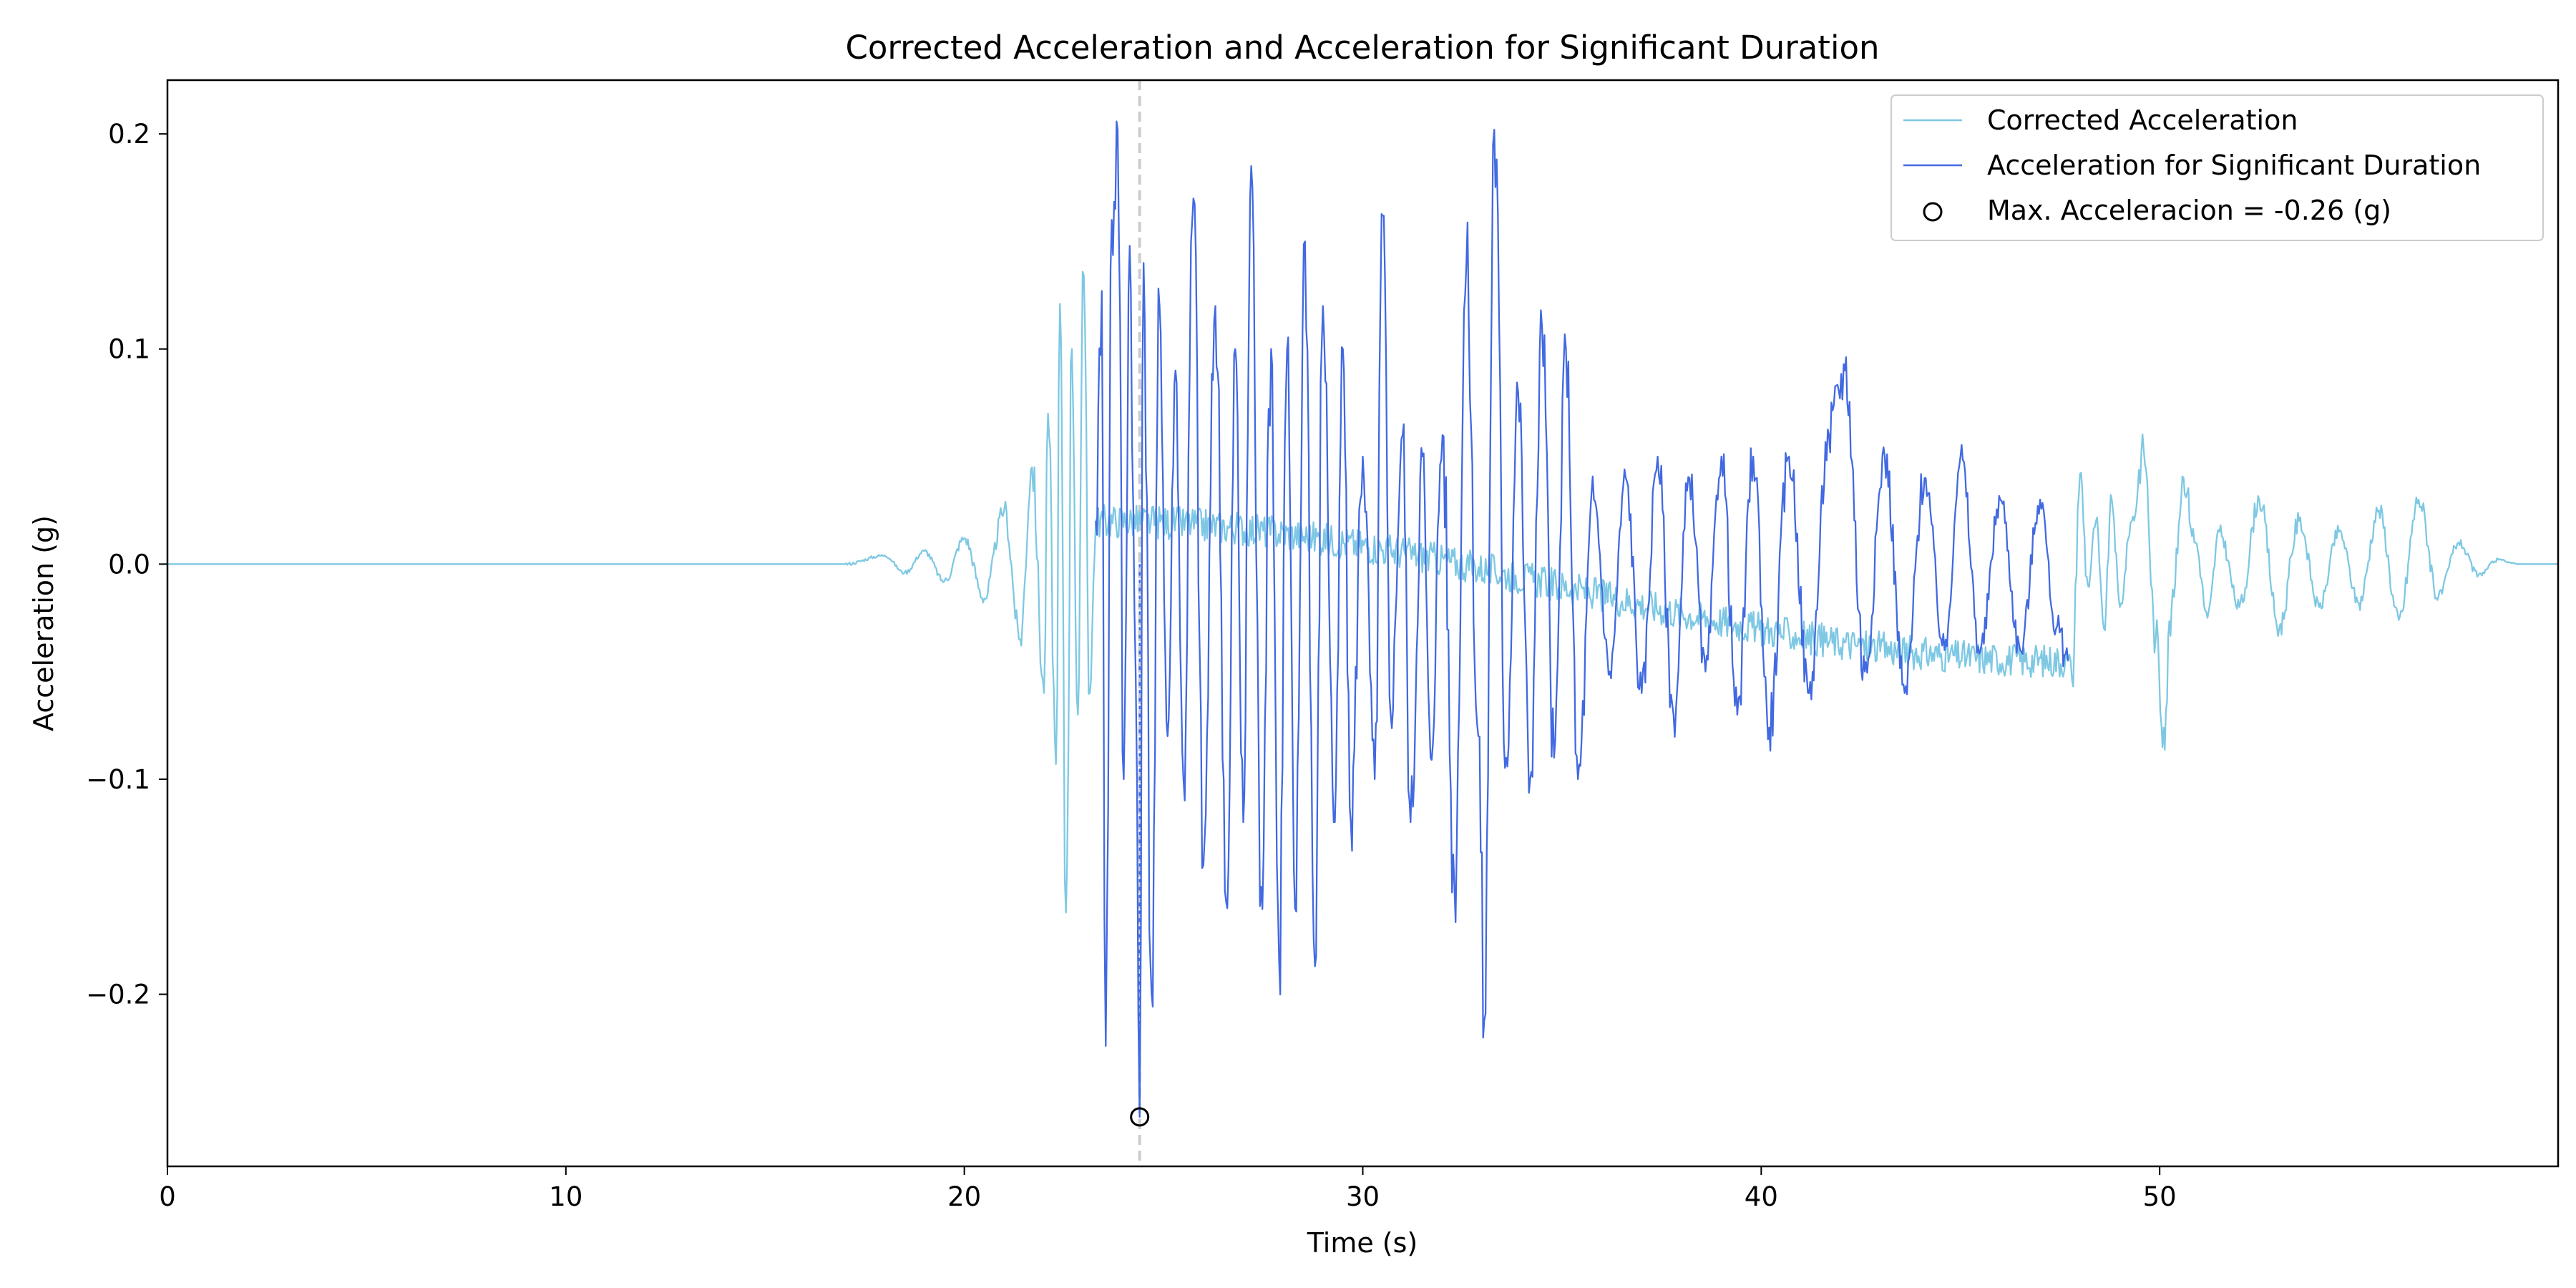  Describe the element at coordinates (1362, 1243) in the screenshot. I see `x-axis-label: Time (s)` at that location.